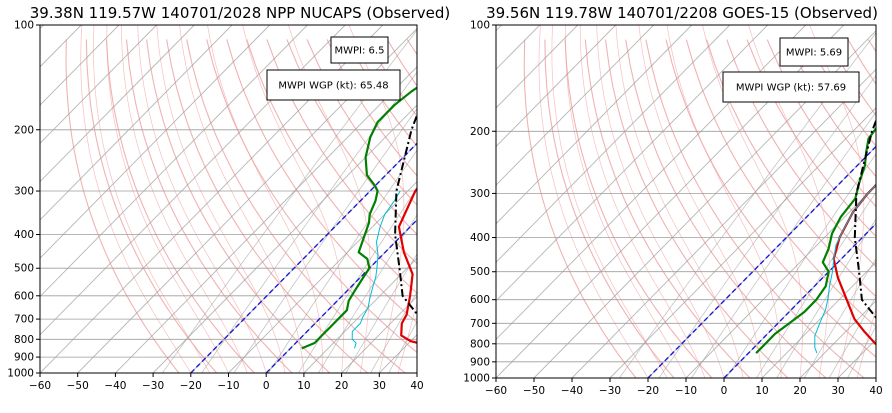 Image resolution: width=892 pixels, height=413 pixels. I want to click on x-tick-label: −20, so click(191, 386).